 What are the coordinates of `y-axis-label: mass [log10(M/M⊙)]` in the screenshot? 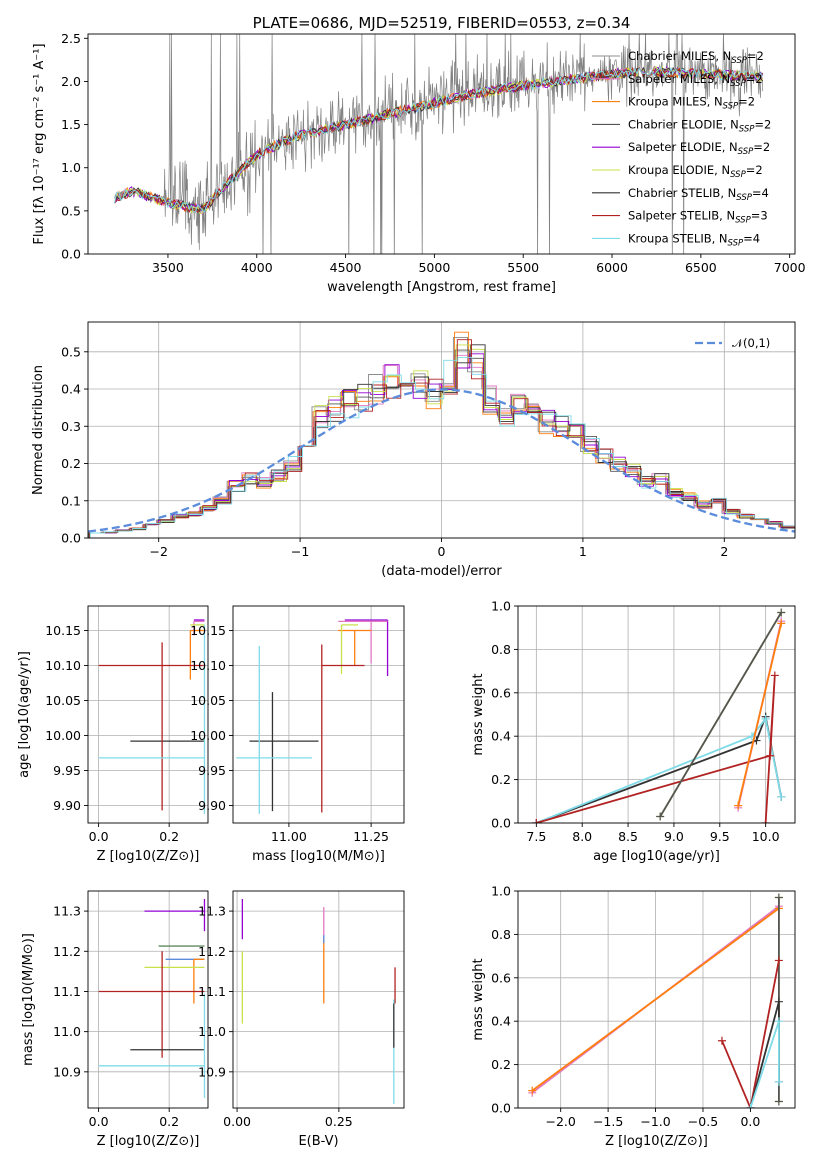 It's located at (28, 999).